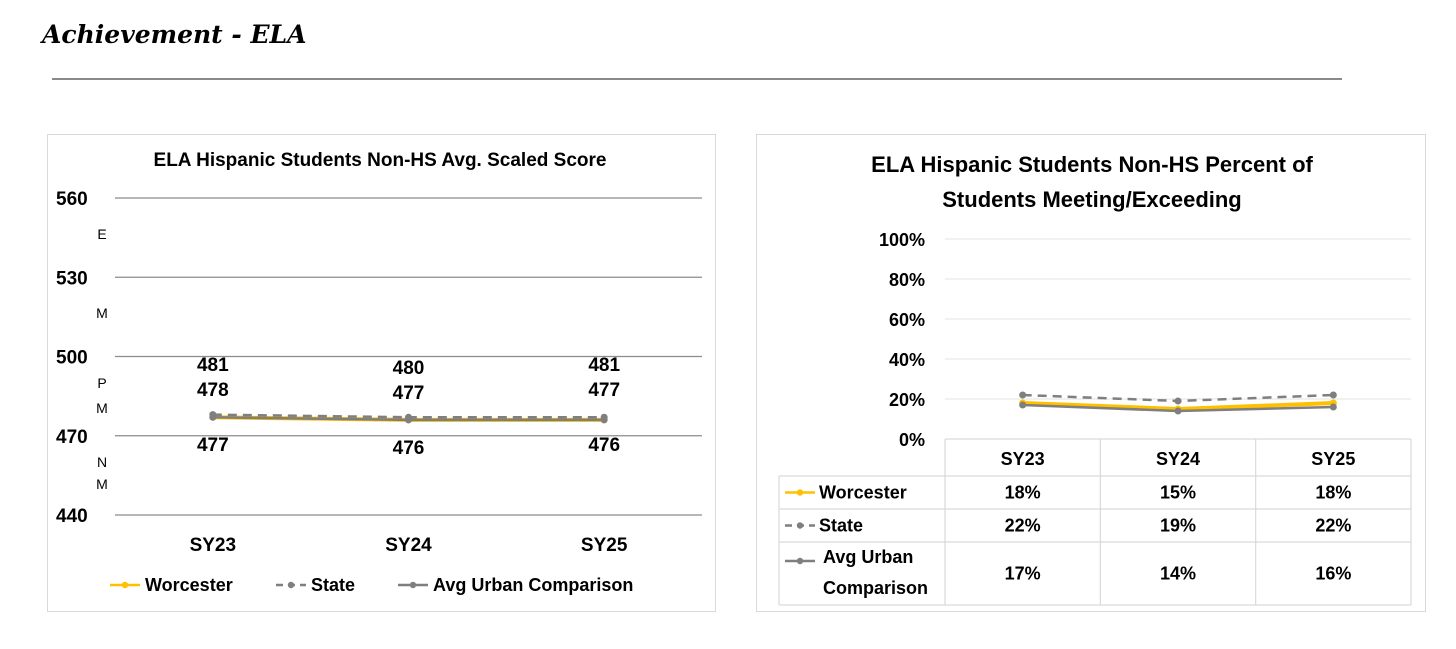 The image size is (1456, 649). I want to click on table-row-label: Comparison, so click(875, 588).